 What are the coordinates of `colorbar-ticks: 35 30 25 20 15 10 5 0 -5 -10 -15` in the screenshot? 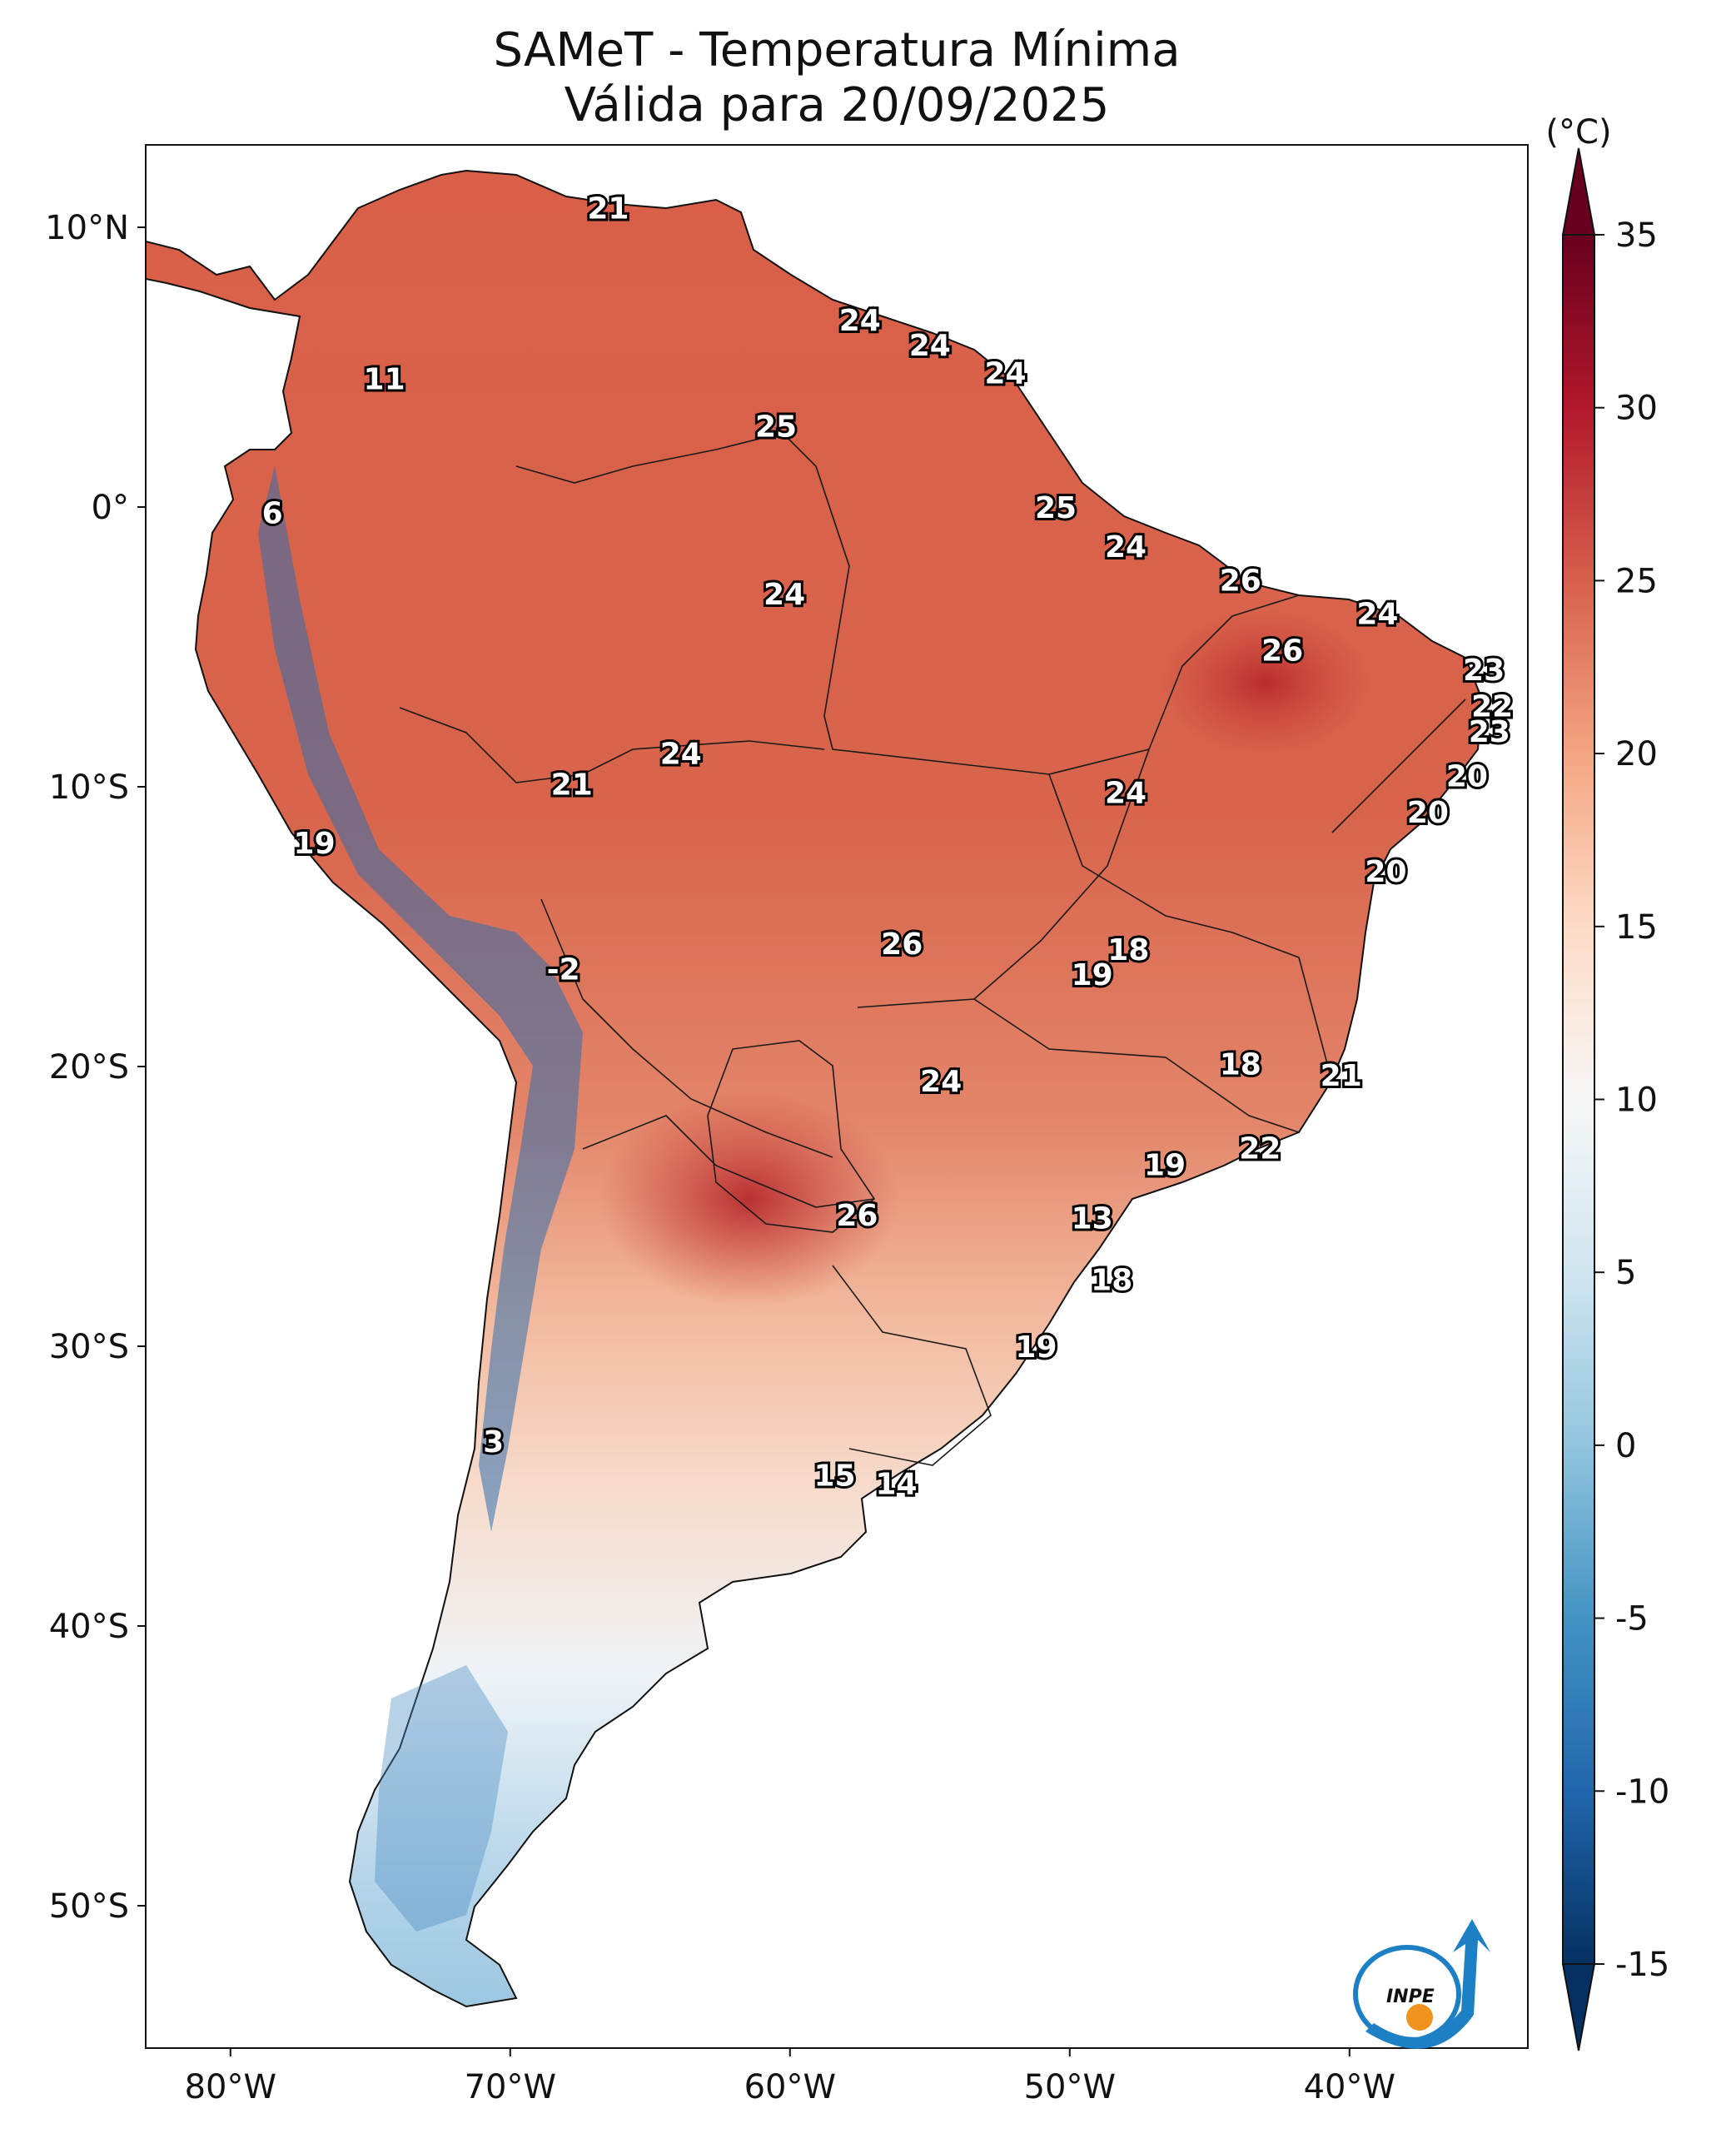 It's located at (1631, 1100).